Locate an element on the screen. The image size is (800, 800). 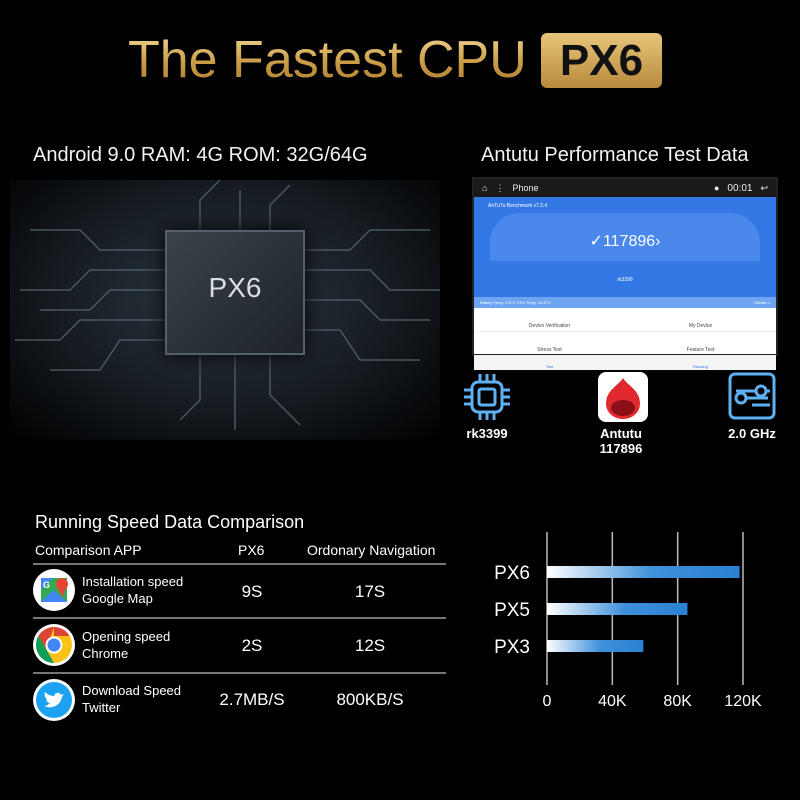
ordinary-value: 12S is located at coordinates (370, 645).